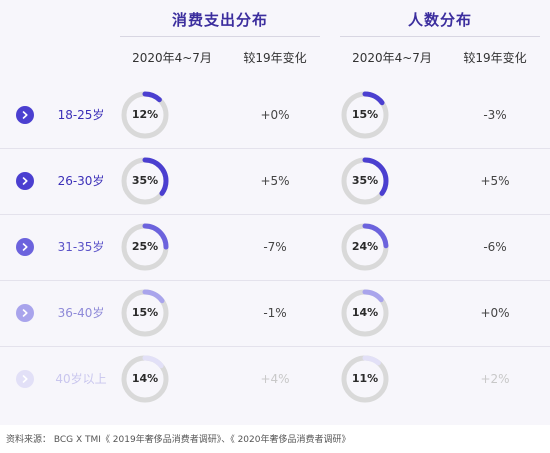 This screenshot has height=453, width=550. I want to click on age-group-label: 40岁以上, so click(81, 379).